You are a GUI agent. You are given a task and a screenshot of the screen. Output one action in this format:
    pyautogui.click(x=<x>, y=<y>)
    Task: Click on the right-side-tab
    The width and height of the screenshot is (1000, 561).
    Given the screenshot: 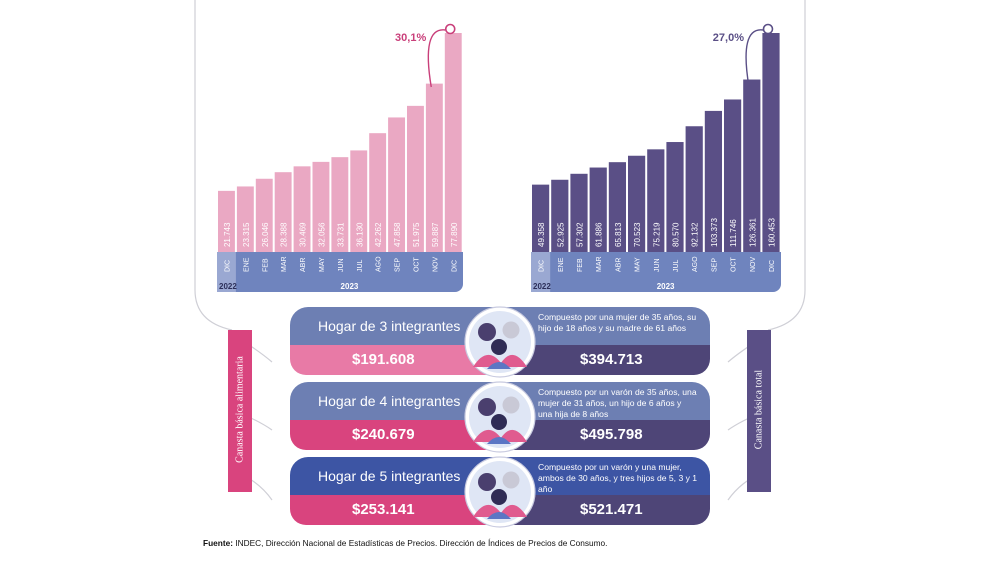 What is the action you would take?
    pyautogui.click(x=759, y=411)
    